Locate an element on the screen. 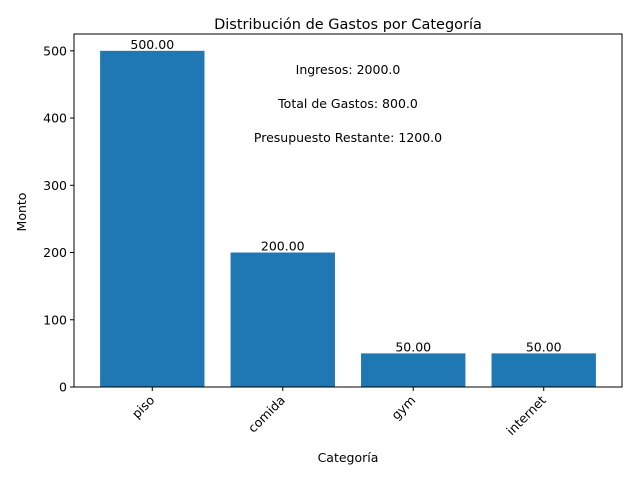 This screenshot has height=484, width=640. value-label-piso: 500.00 is located at coordinates (152, 44).